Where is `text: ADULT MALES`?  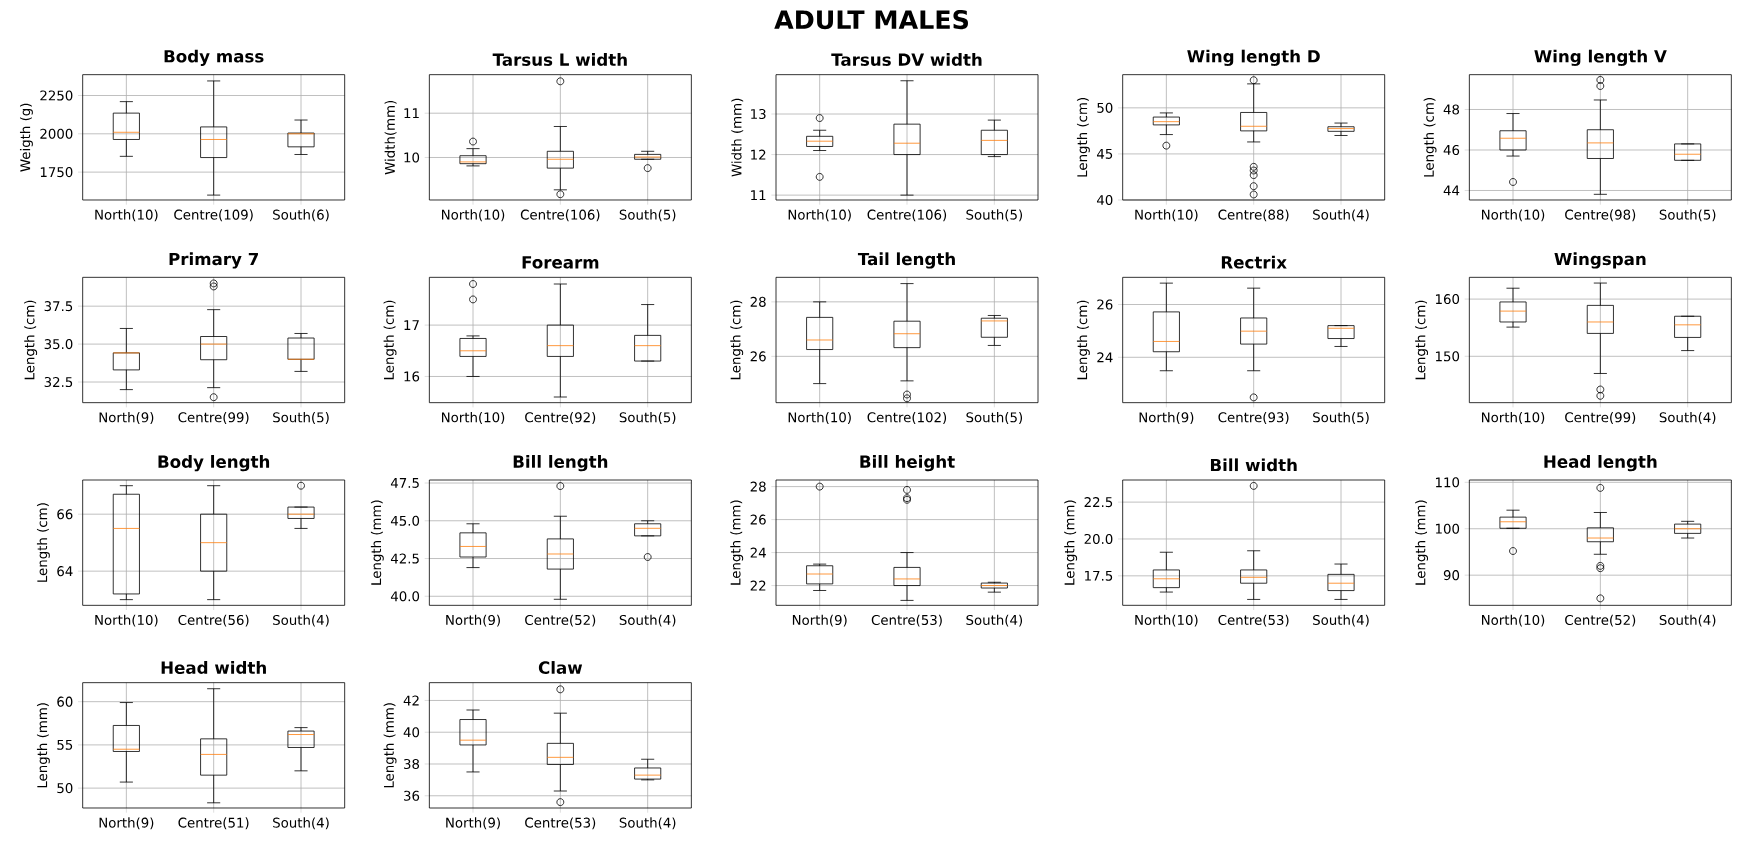
text: ADULT MALES is located at coordinates (871, 20).